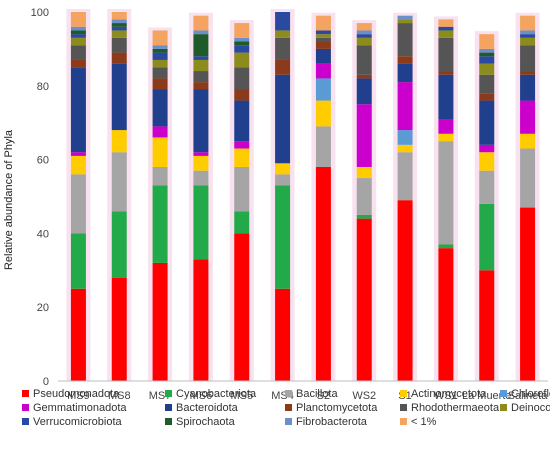 The height and width of the screenshot is (461, 550). Describe the element at coordinates (43, 87) in the screenshot. I see `y-tick-label: 80` at that location.